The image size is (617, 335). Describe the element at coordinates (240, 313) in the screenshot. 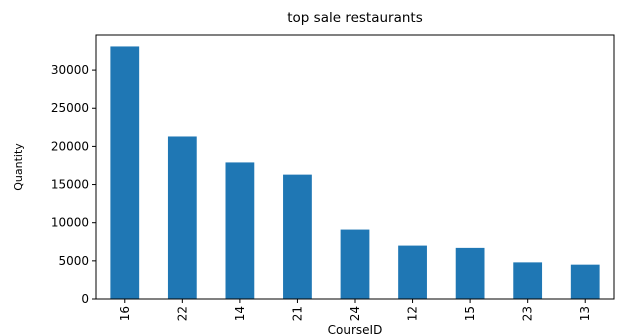

I see `x-tick-label: 14` at that location.